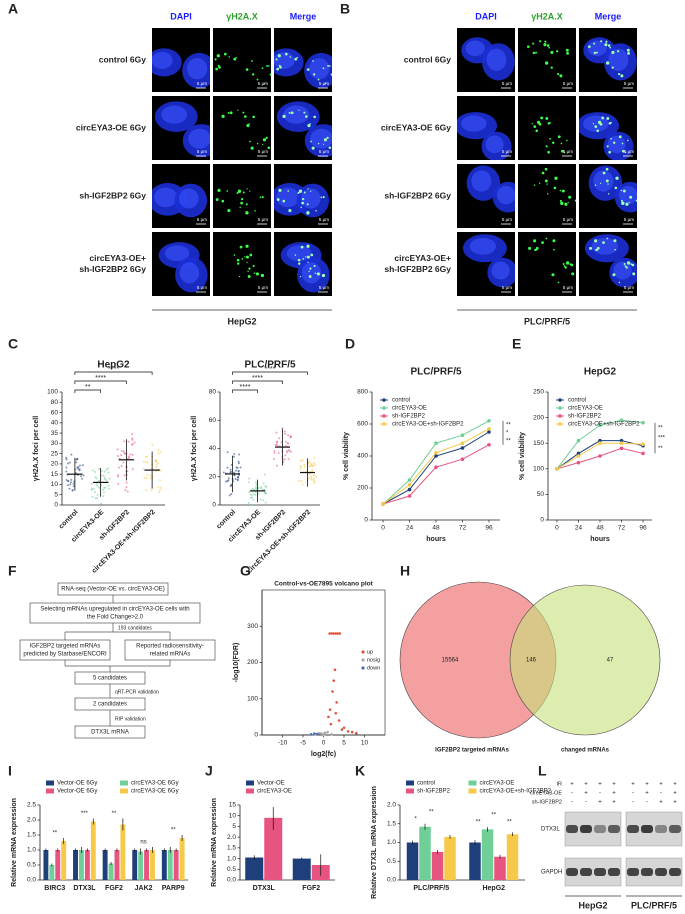 Image resolution: width=685 pixels, height=914 pixels. What do you see at coordinates (115, 618) in the screenshot?
I see `flow-text: the Fold Change>2.0` at bounding box center [115, 618].